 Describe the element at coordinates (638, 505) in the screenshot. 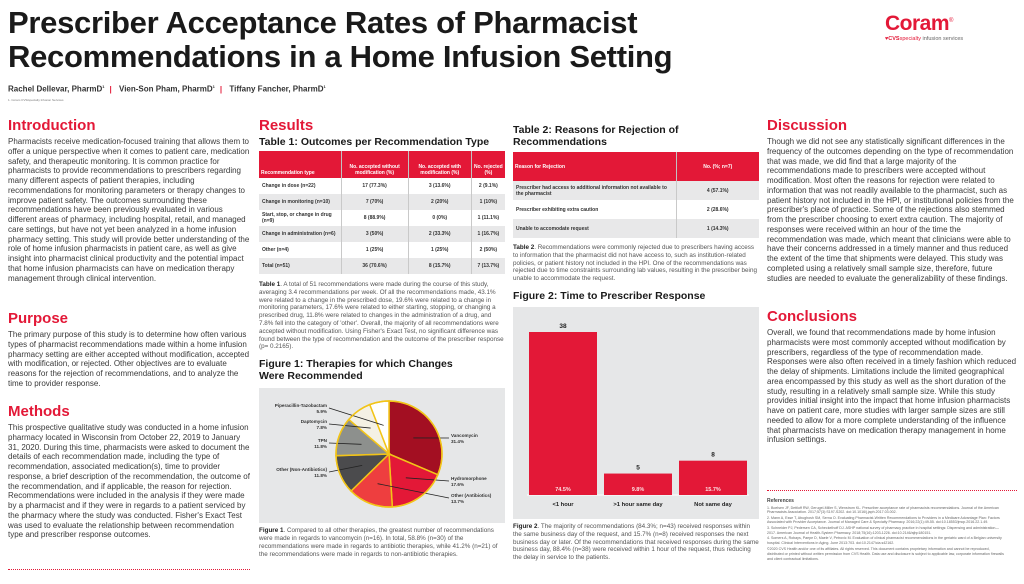

I see `category-label: >1 hour same day` at that location.